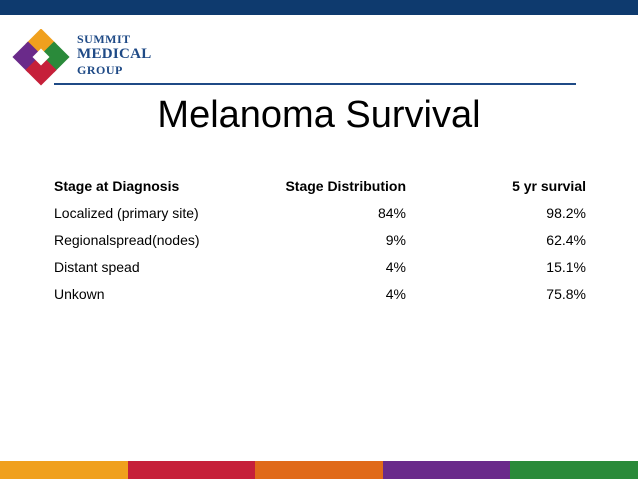 This screenshot has height=479, width=638. I want to click on table-row: Unkown 4% 75.8%, so click(320, 293).